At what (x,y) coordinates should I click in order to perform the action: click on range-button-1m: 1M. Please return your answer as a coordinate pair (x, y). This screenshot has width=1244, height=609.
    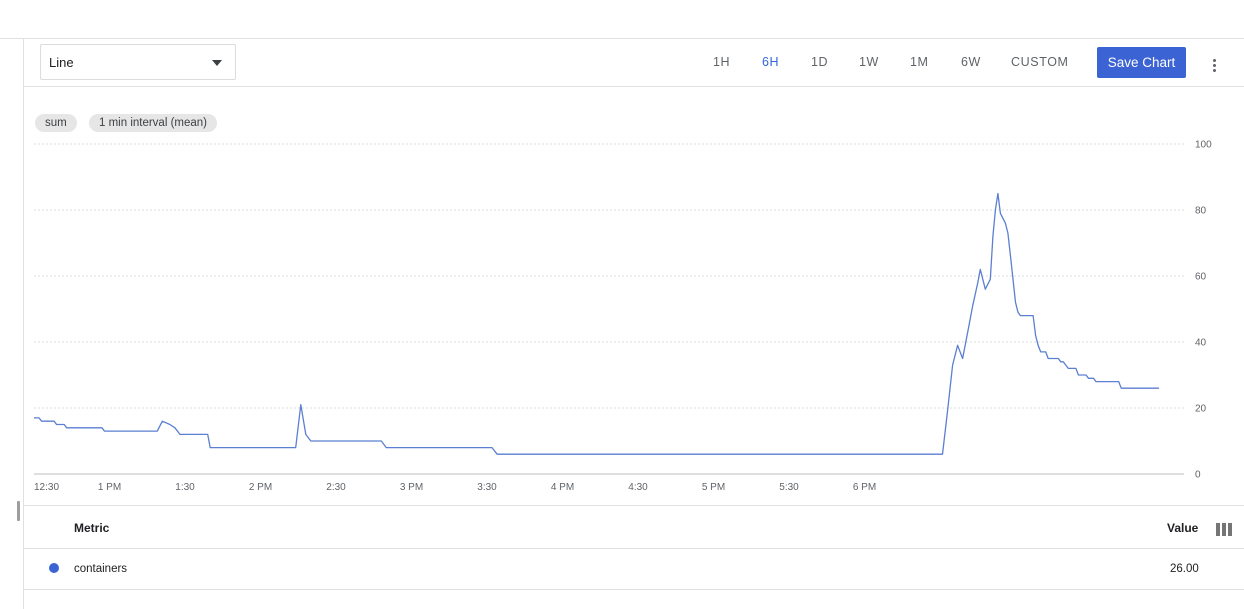
    Looking at the image, I should click on (919, 62).